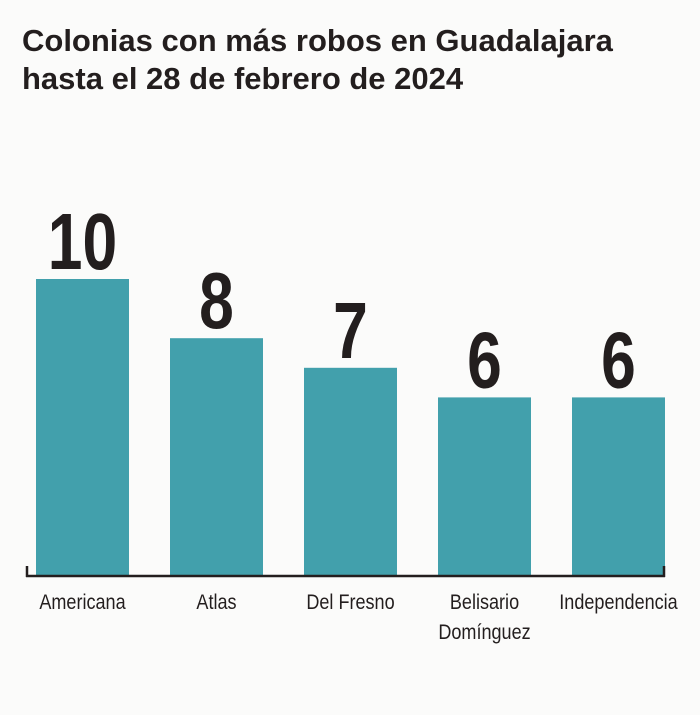 The width and height of the screenshot is (700, 715). Describe the element at coordinates (618, 603) in the screenshot. I see `category-label-4: Independencia` at that location.